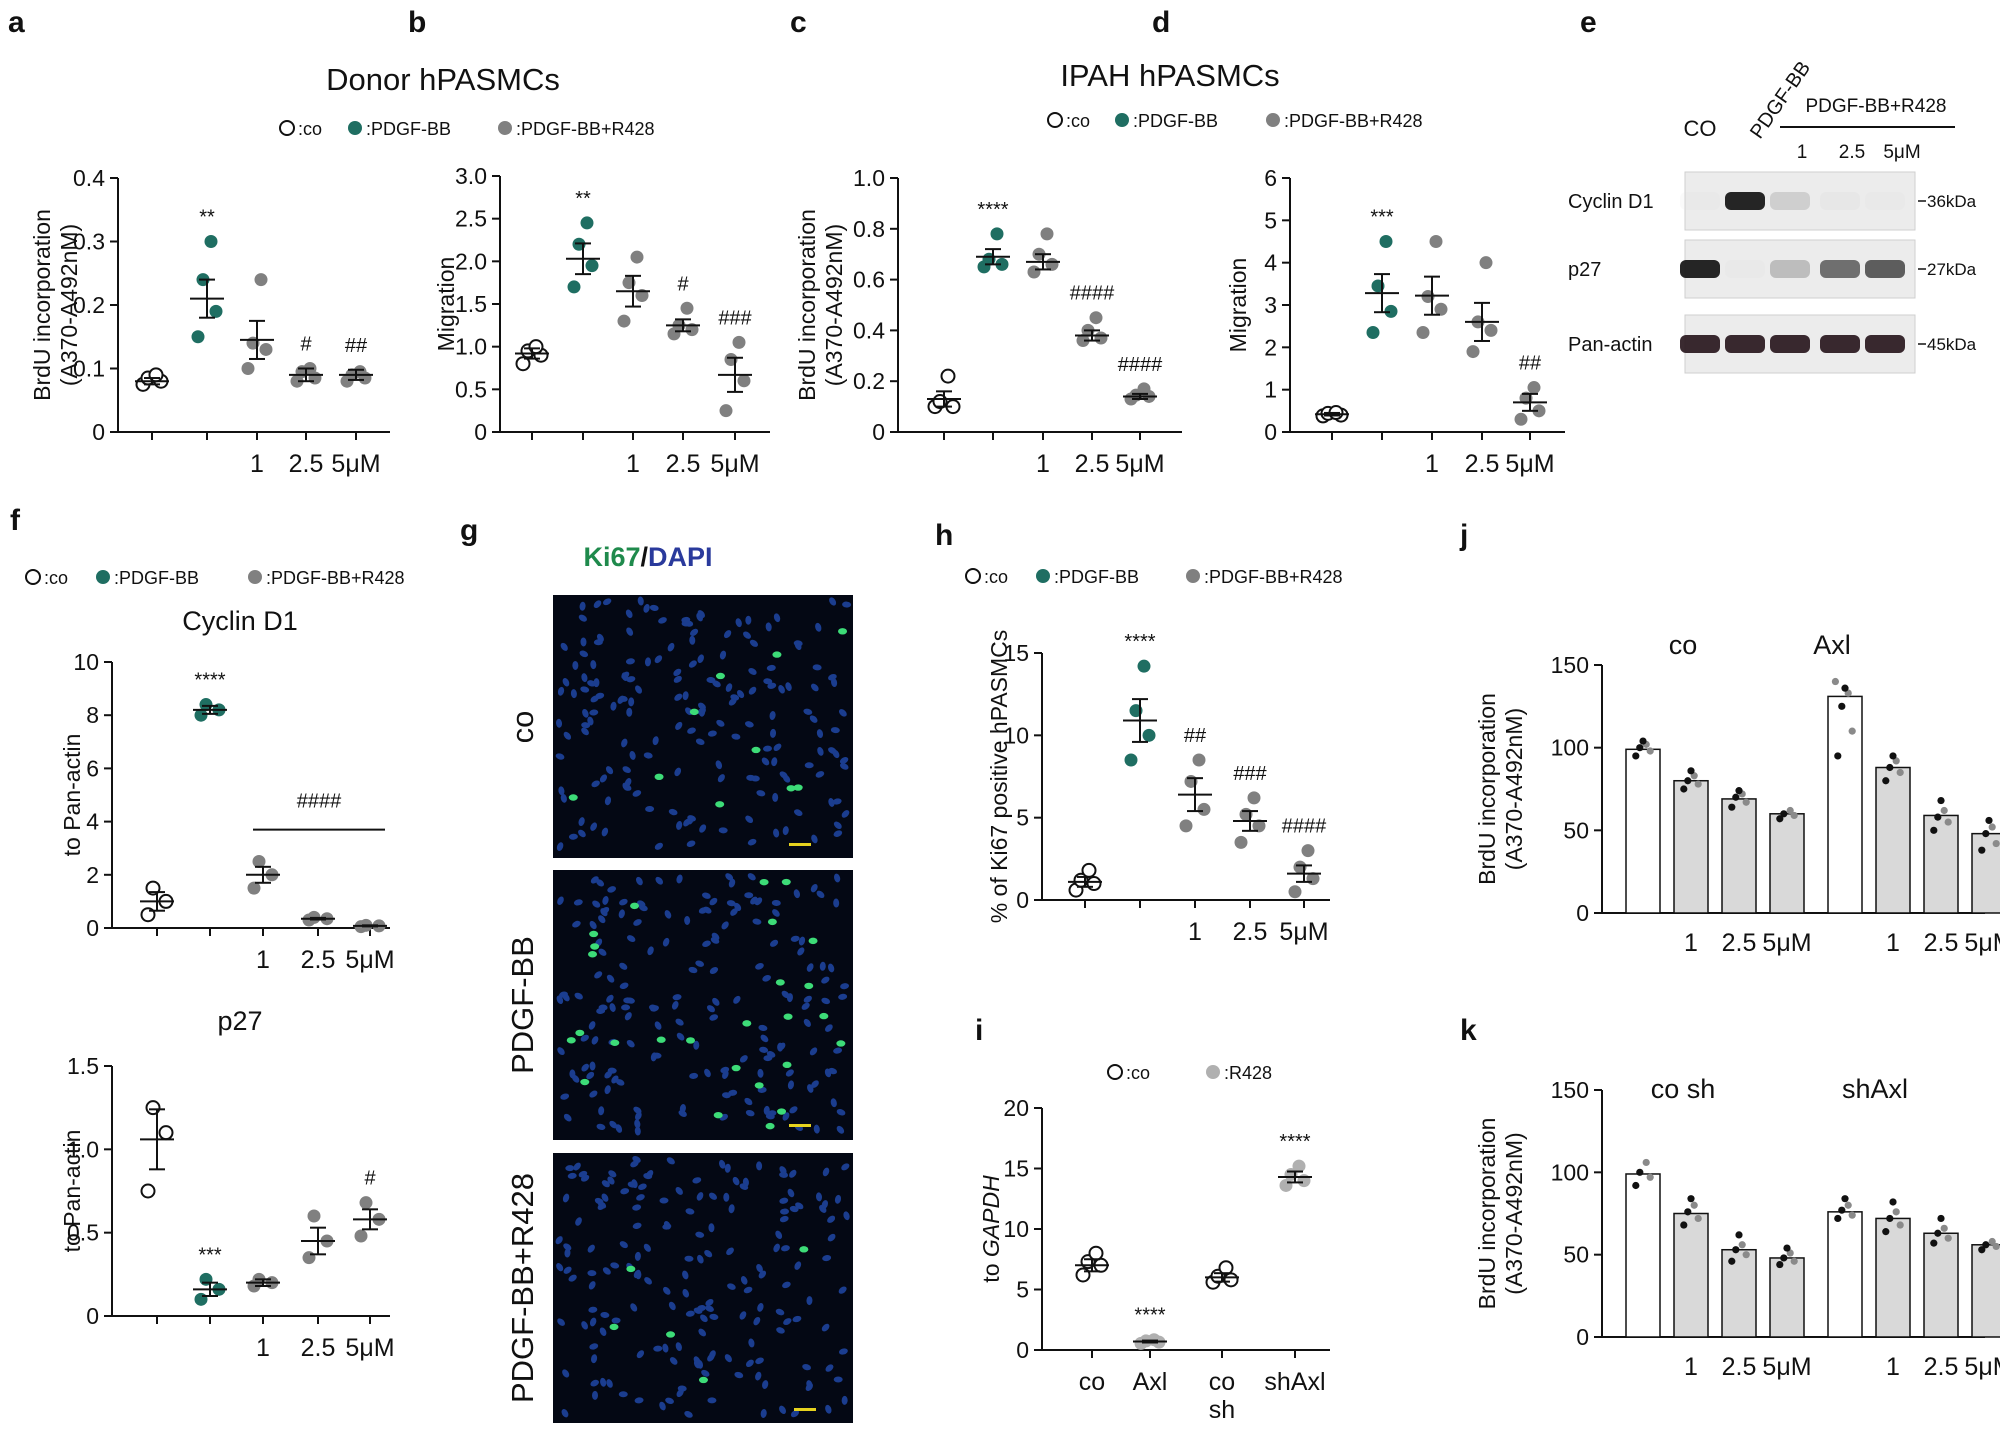 This screenshot has width=2000, height=1429. I want to click on panel-label-h: h, so click(944, 535).